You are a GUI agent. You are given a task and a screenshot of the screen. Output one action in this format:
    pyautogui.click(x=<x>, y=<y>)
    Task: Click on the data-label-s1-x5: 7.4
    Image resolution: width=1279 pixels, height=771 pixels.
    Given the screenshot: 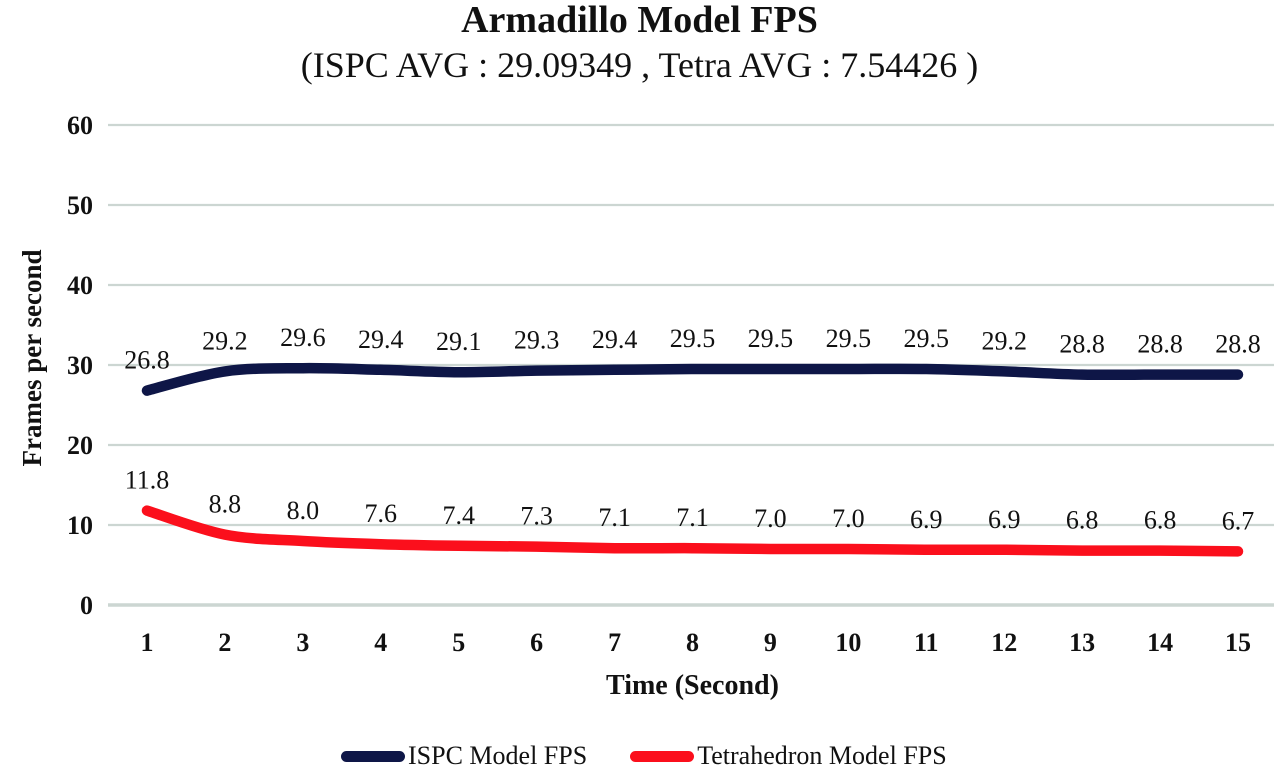 What is the action you would take?
    pyautogui.click(x=458, y=515)
    